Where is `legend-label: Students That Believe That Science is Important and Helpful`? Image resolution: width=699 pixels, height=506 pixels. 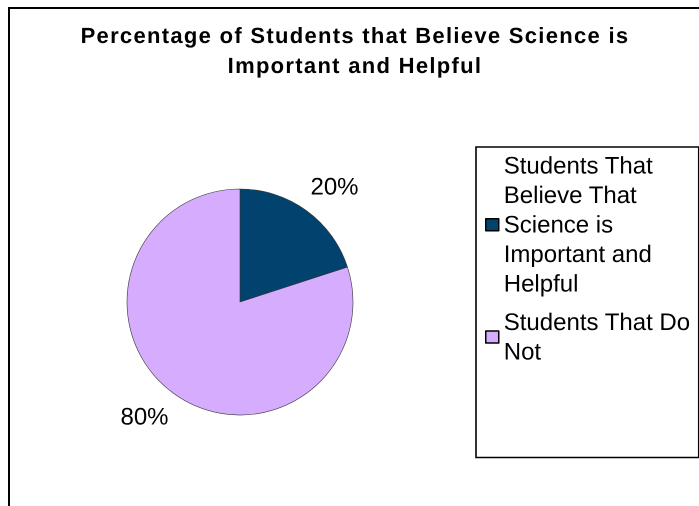 legend-label: Students That Believe That Science is Important and Helpful is located at coordinates (582, 225).